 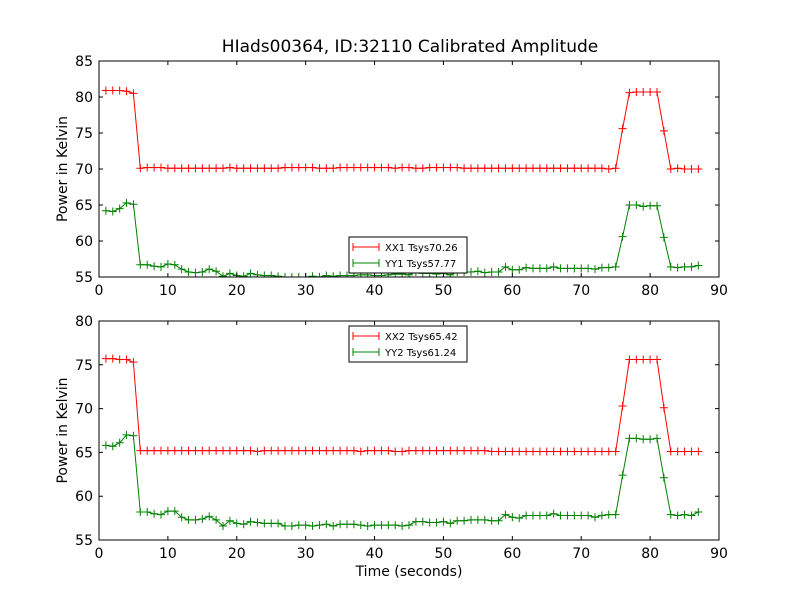 I want to click on x-tick-label: 90, so click(x=719, y=291).